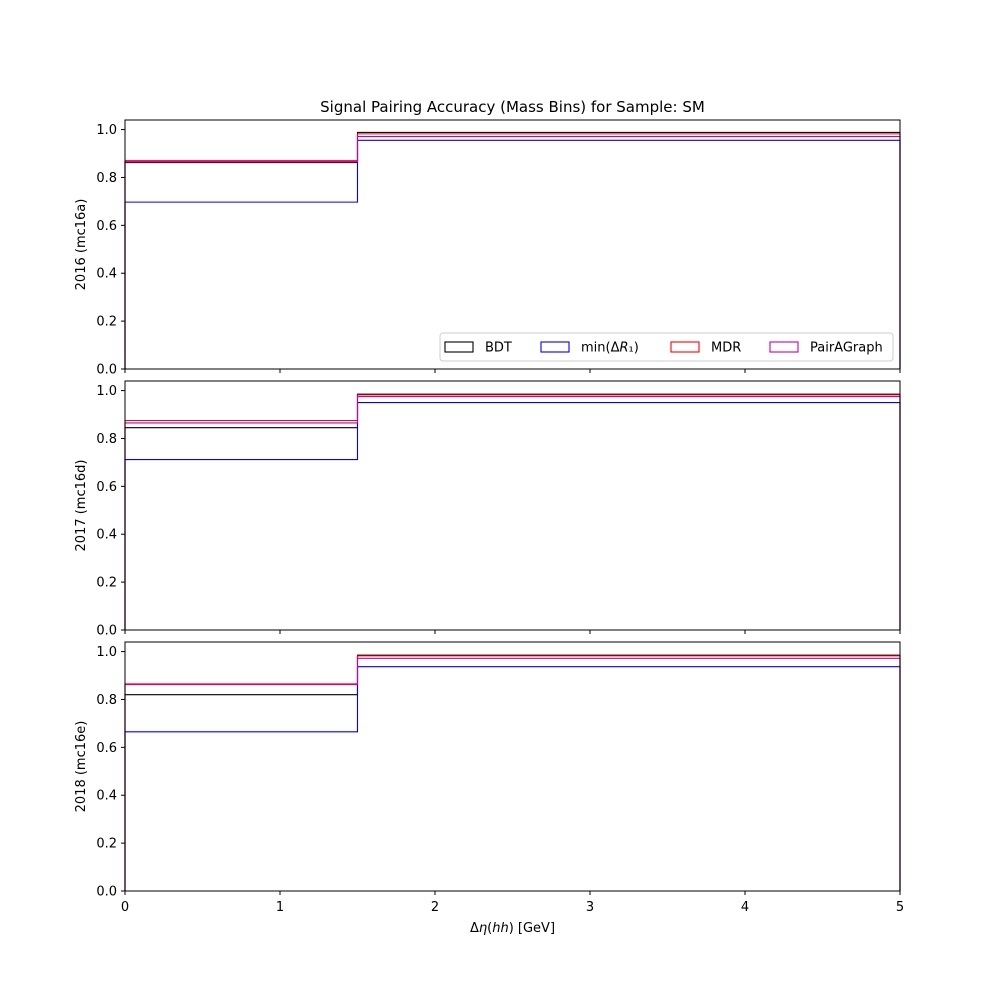 The height and width of the screenshot is (1000, 1000). Describe the element at coordinates (106, 844) in the screenshot. I see `y-tick-label-panel-3: 0.2` at that location.